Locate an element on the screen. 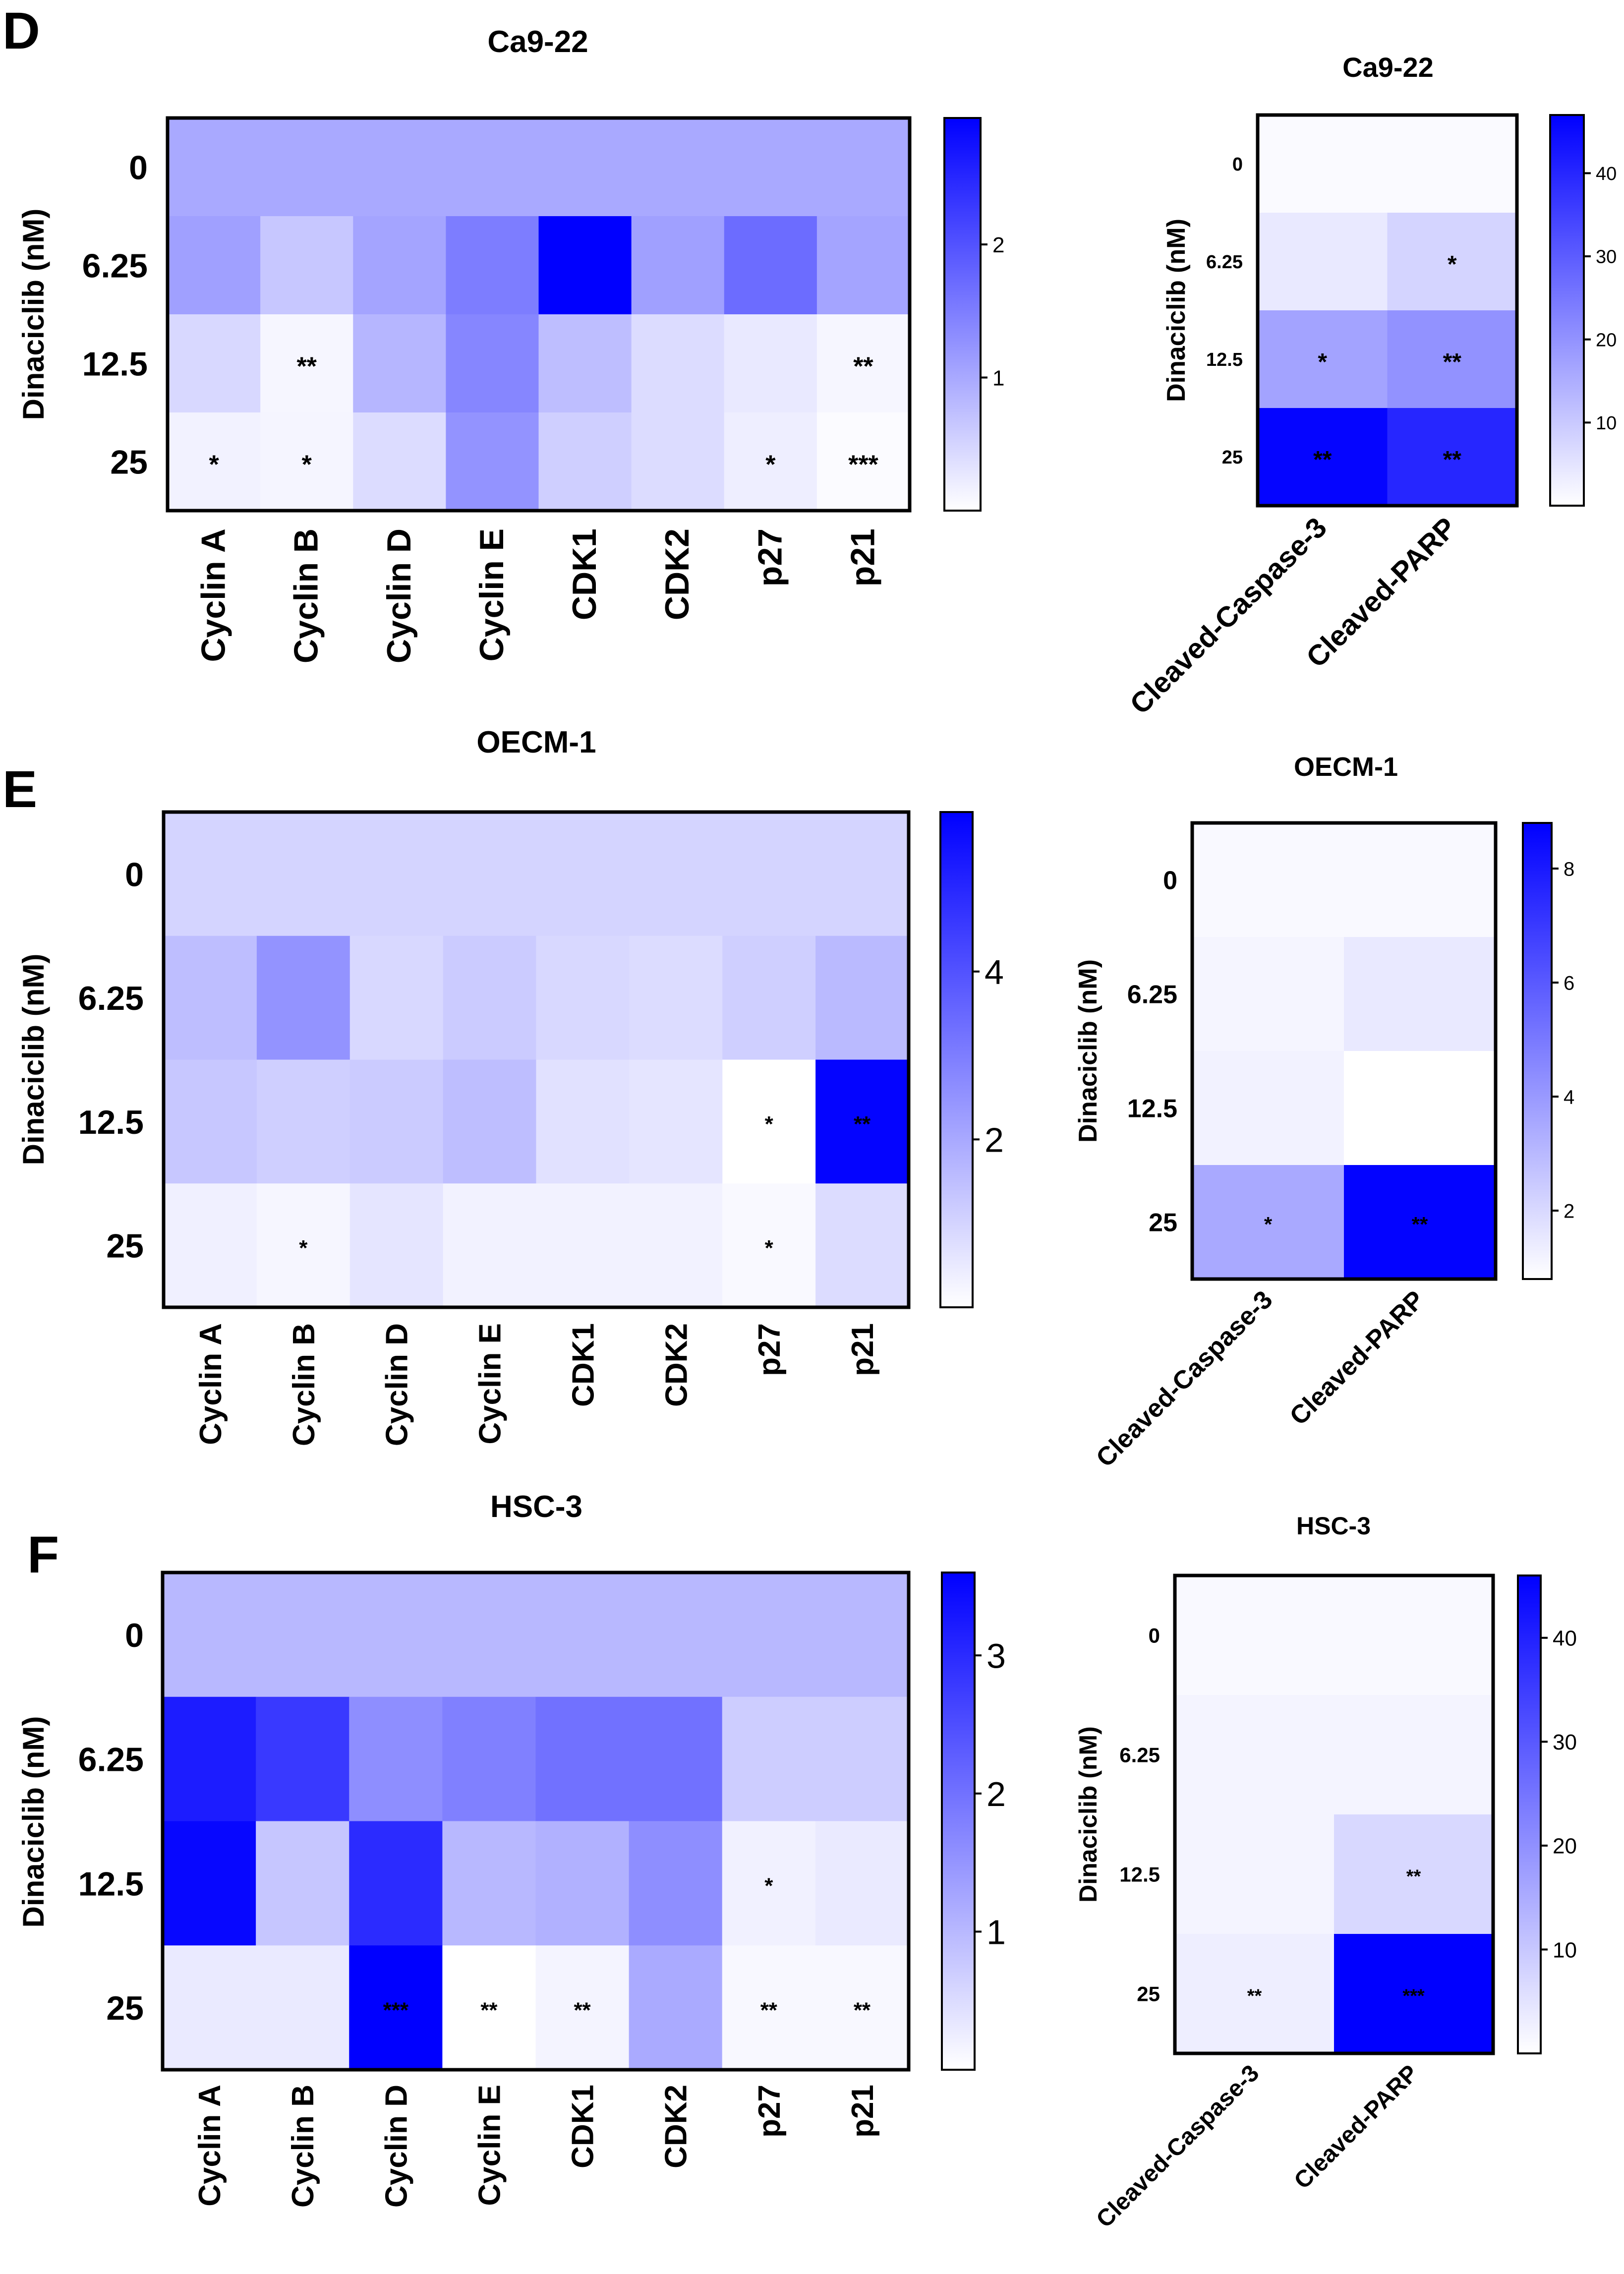 This screenshot has height=2274, width=1624. column-label: Cyclin B is located at coordinates (303, 2146).